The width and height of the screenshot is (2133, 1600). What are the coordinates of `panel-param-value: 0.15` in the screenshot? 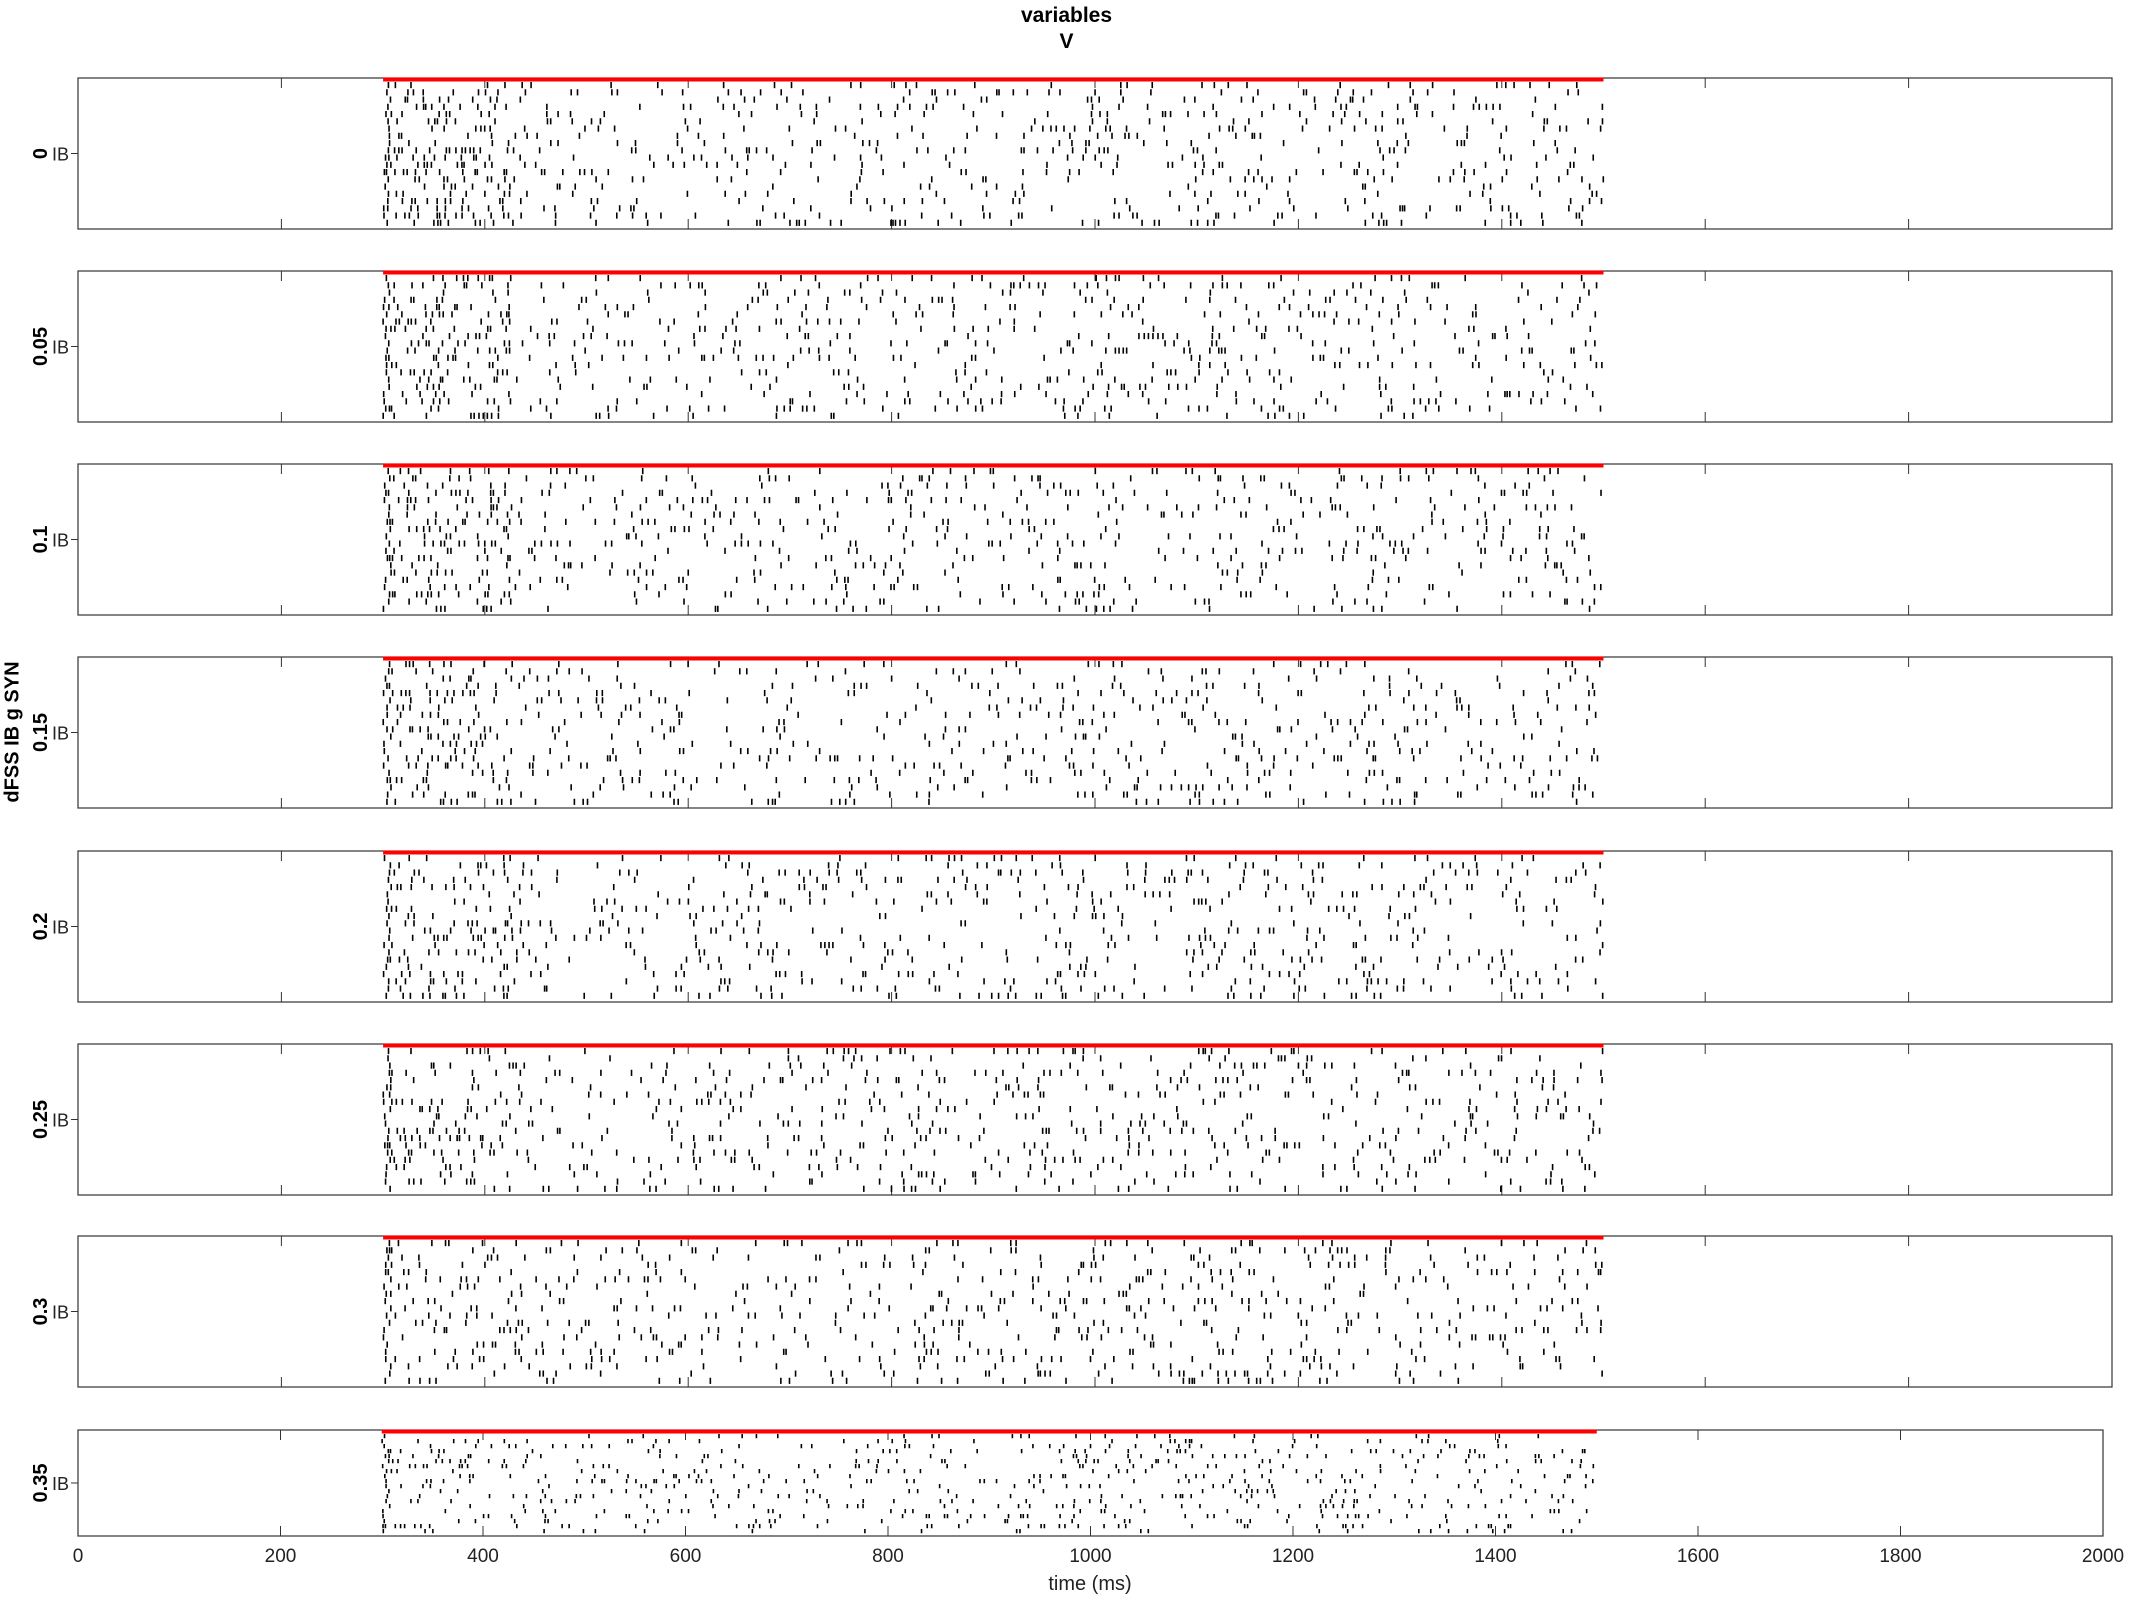 It's located at (41, 732).